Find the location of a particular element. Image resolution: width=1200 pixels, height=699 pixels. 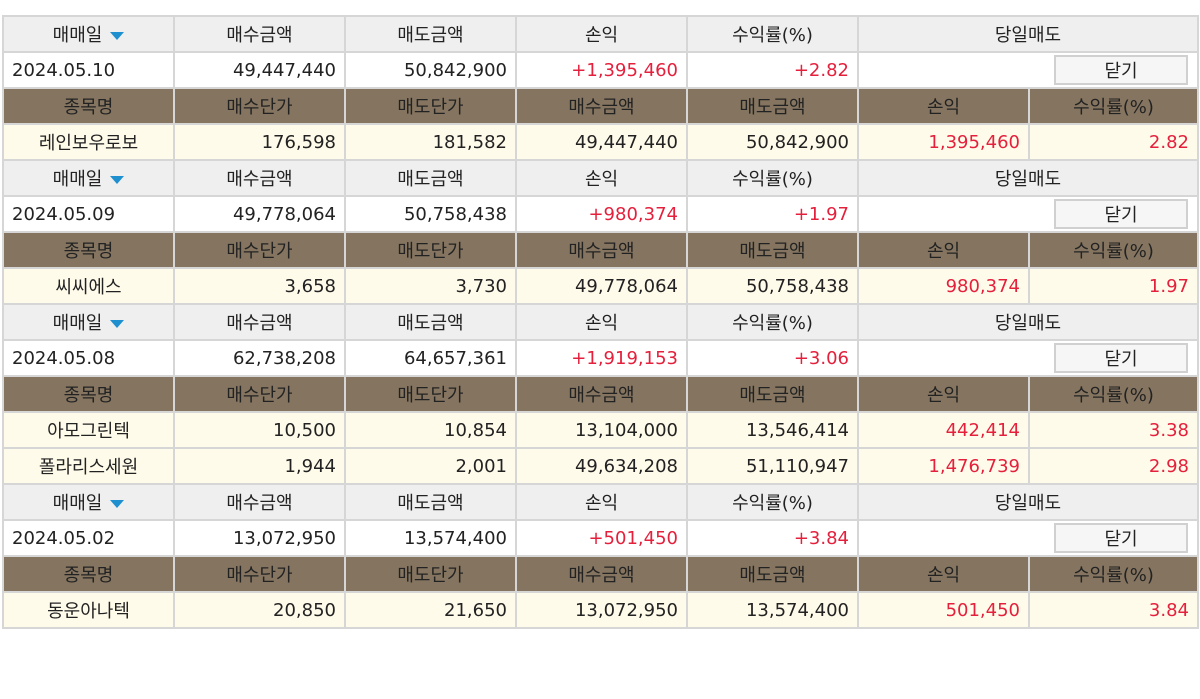

profit: 1,395,460 is located at coordinates (943, 142).